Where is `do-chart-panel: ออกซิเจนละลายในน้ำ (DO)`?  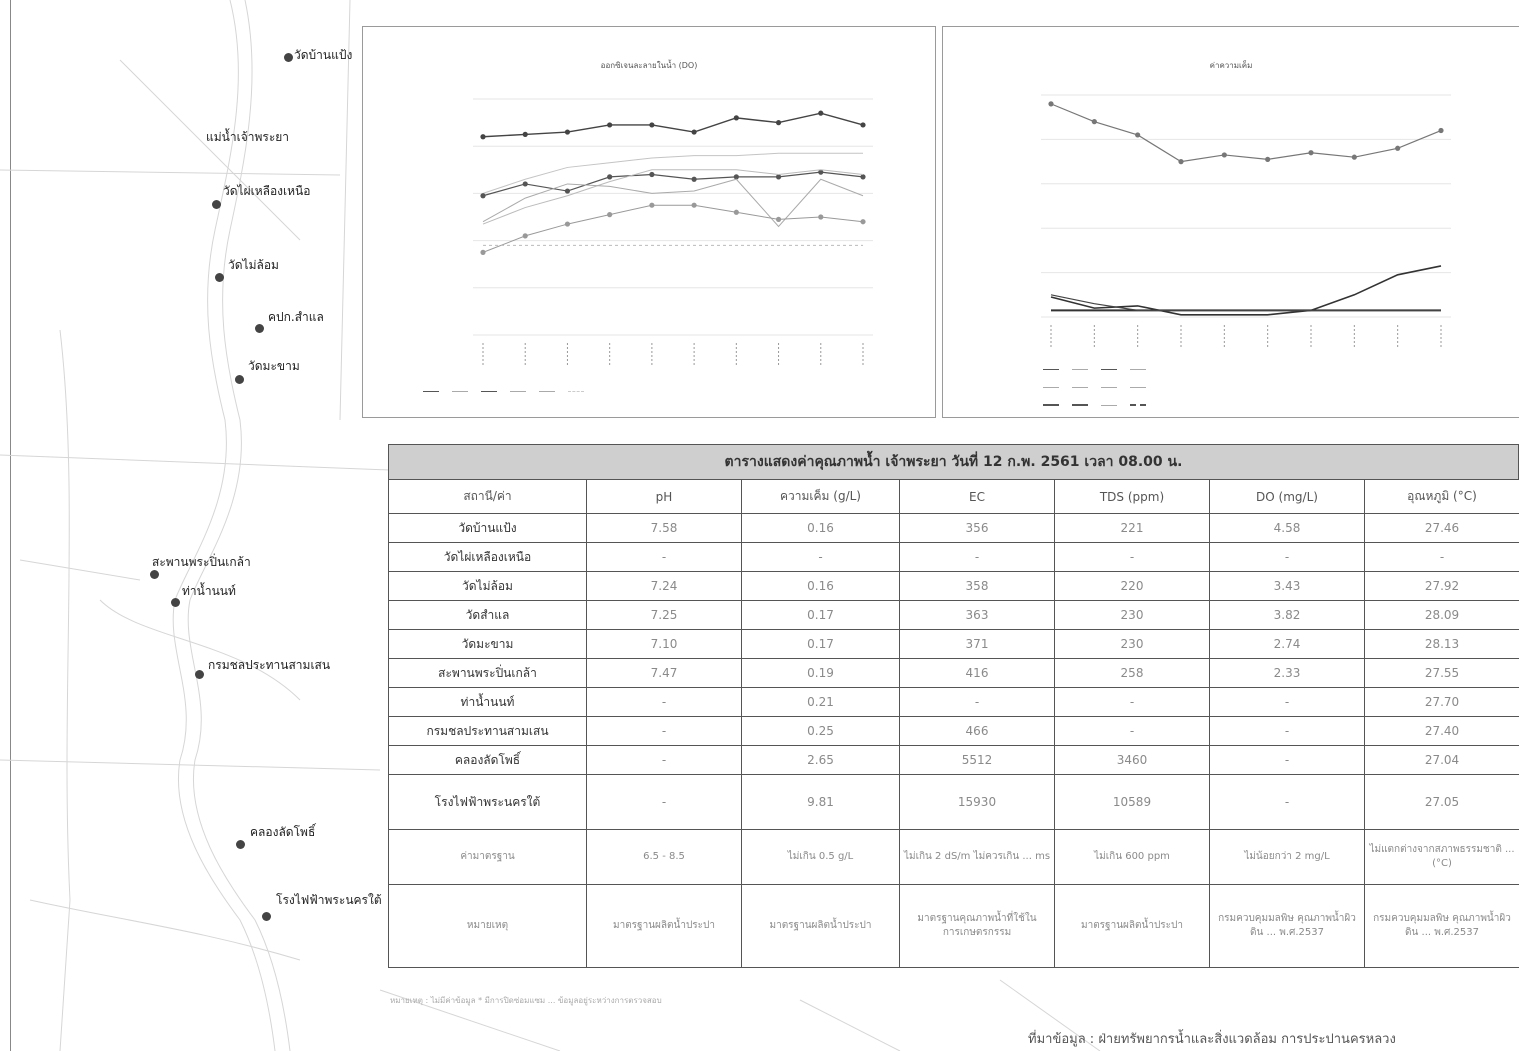
do-chart-panel: ออกซิเจนละลายในน้ำ (DO) is located at coordinates (649, 222).